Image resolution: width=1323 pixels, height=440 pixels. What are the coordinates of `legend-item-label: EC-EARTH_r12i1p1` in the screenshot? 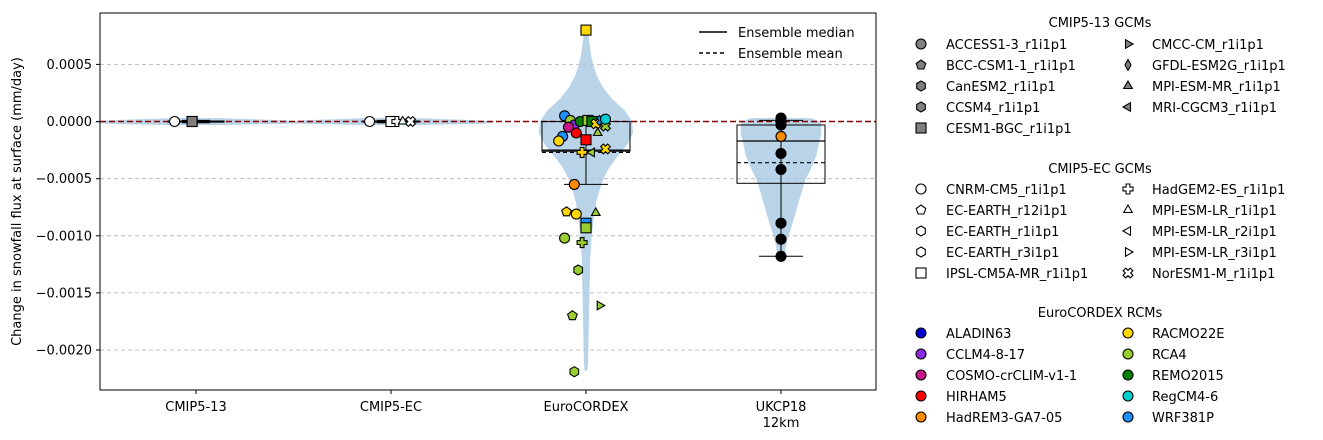 It's located at (1007, 211).